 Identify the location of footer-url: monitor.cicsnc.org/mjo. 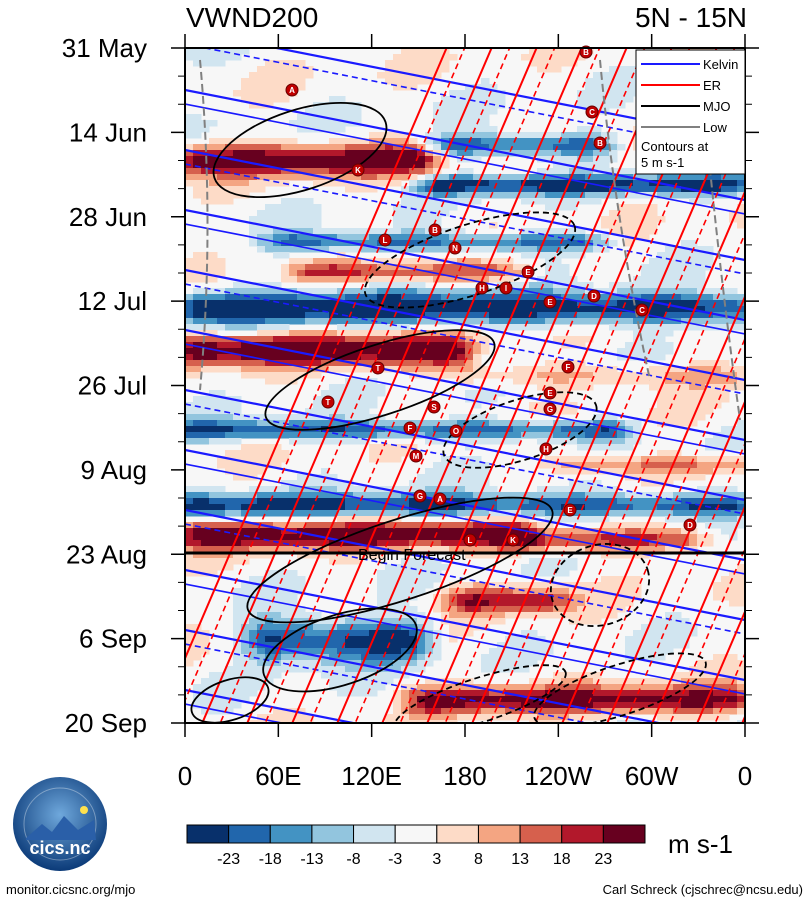
(71, 889).